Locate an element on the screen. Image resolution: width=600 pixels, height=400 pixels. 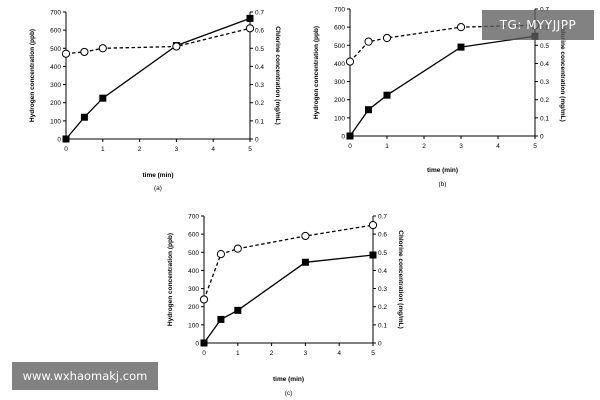
watermark-top-right: TG: MYYJJPP is located at coordinates (538, 25).